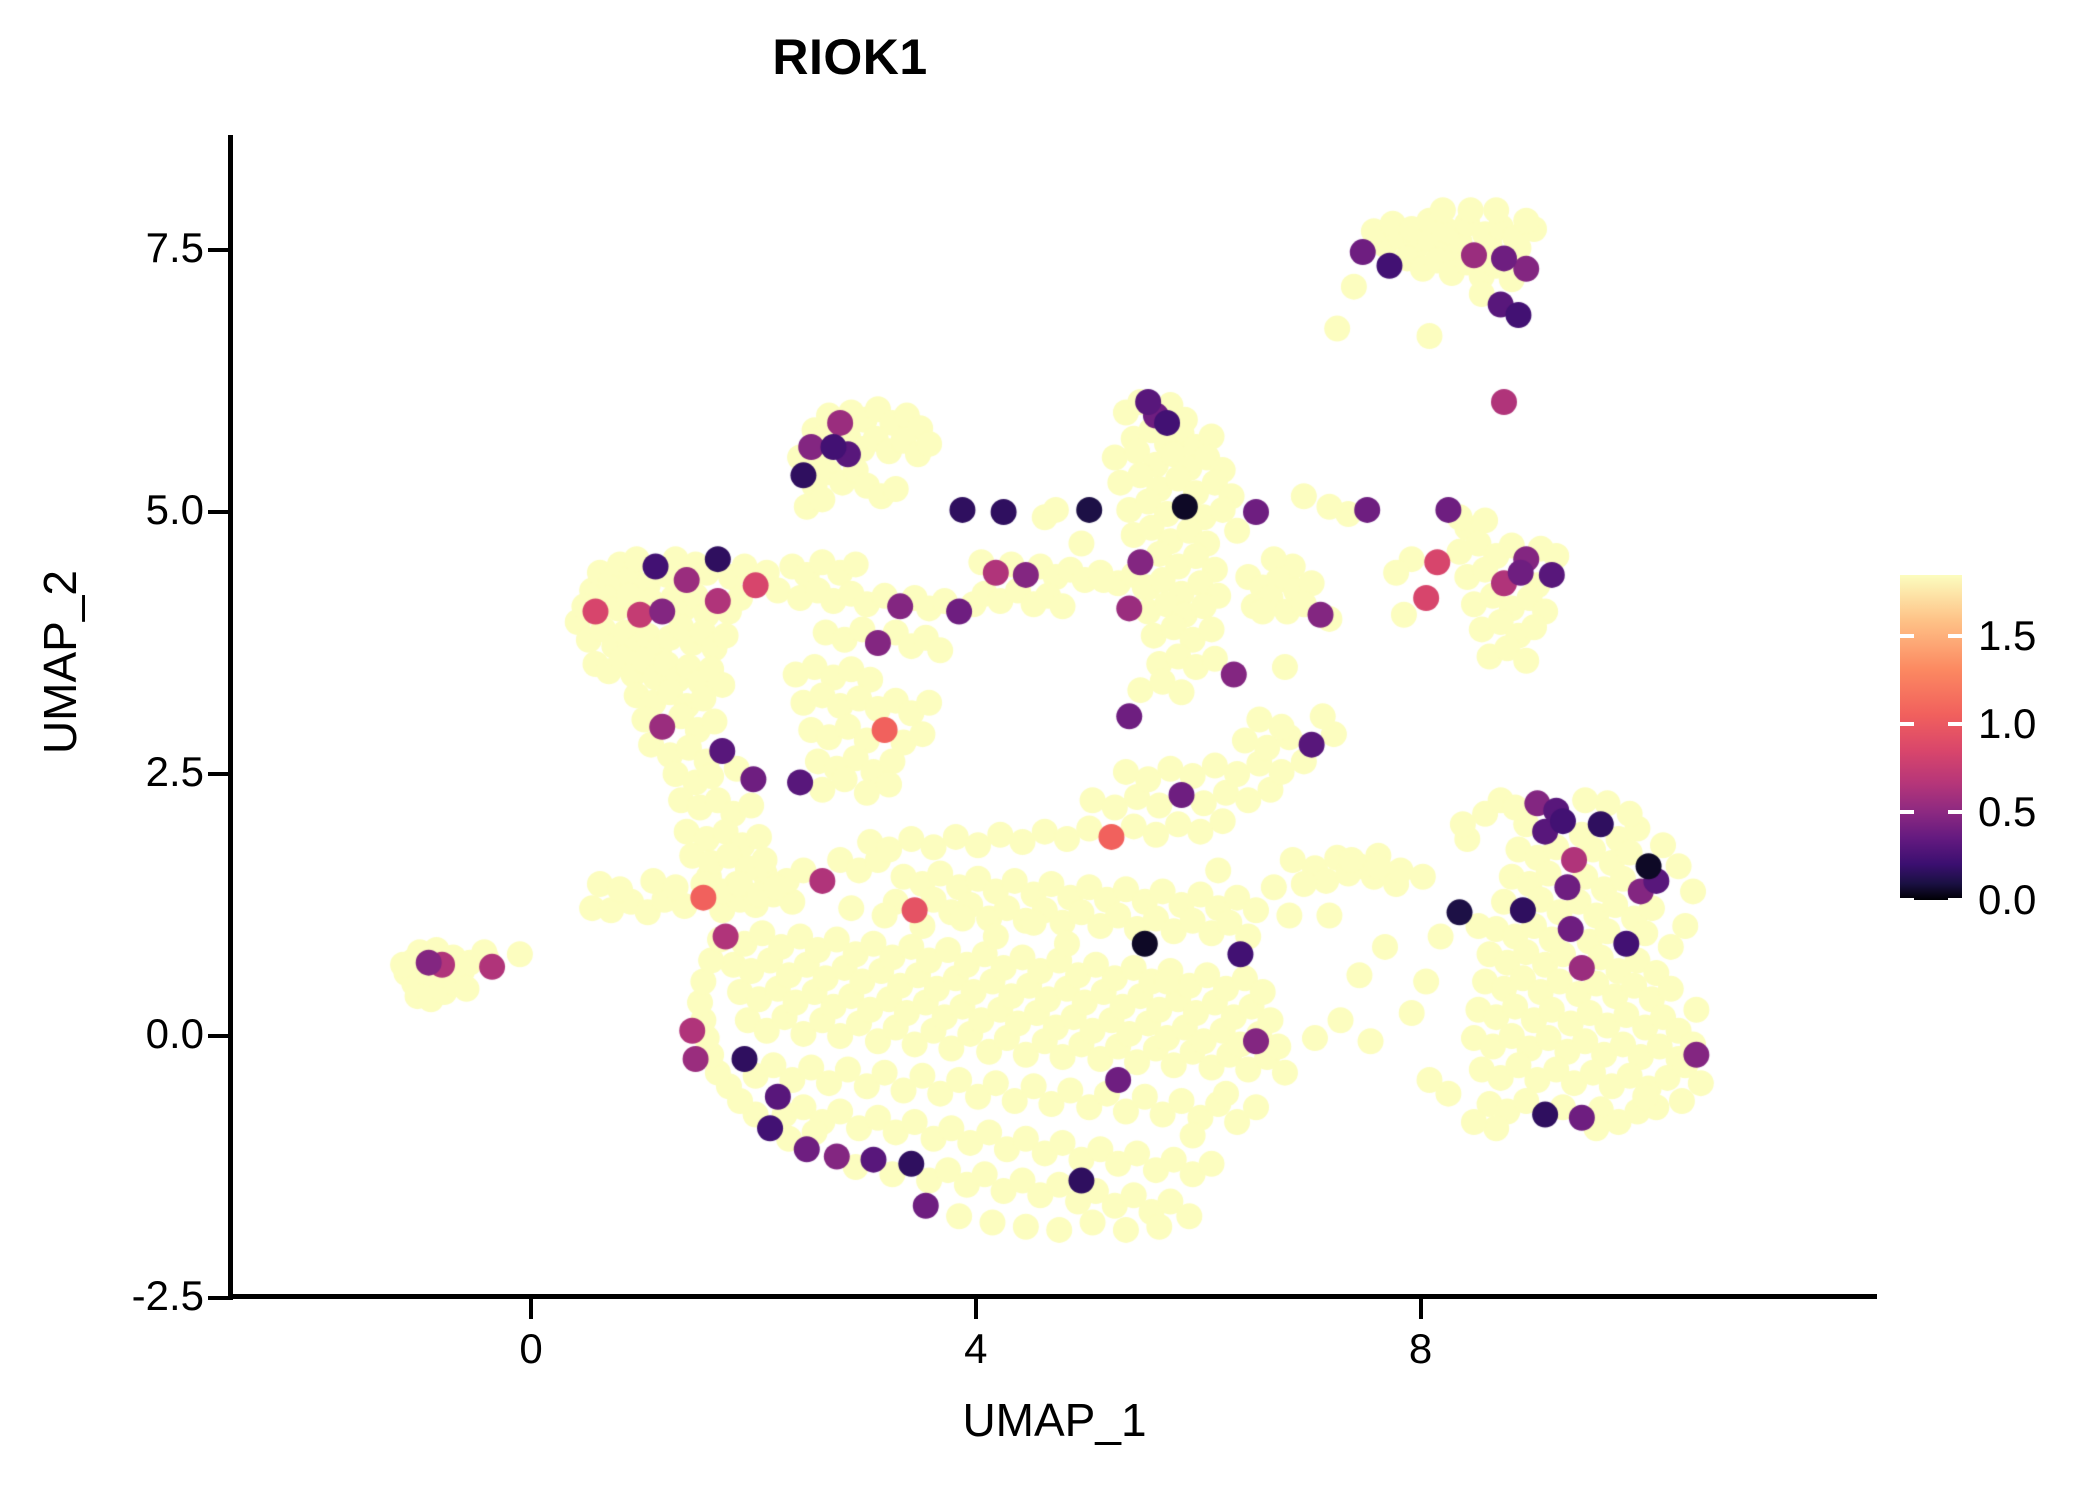 This screenshot has height=1500, width=2100. Describe the element at coordinates (174, 509) in the screenshot. I see `y-tick-label: 5.0` at that location.